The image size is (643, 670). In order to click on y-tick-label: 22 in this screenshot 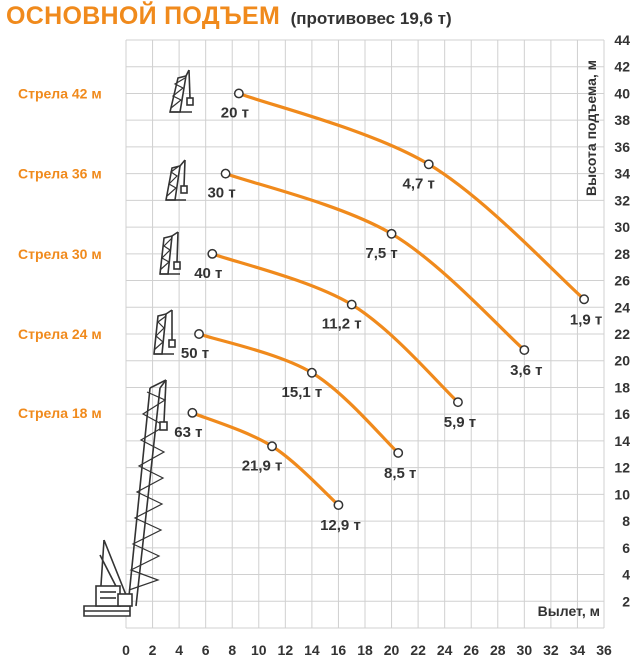, I will do `click(622, 334)`.